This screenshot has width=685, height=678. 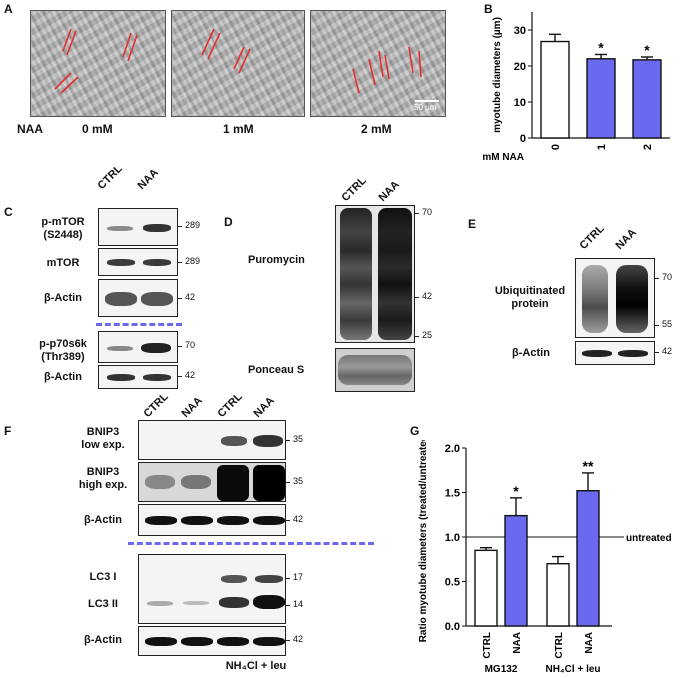 I want to click on y-tick-label: 30, so click(x=520, y=31).